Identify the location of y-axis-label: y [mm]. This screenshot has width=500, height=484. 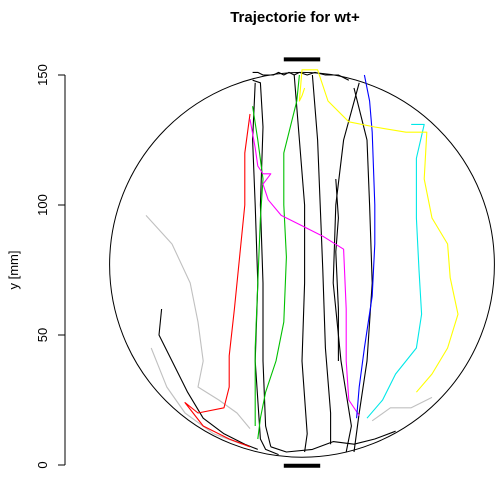
(13, 270).